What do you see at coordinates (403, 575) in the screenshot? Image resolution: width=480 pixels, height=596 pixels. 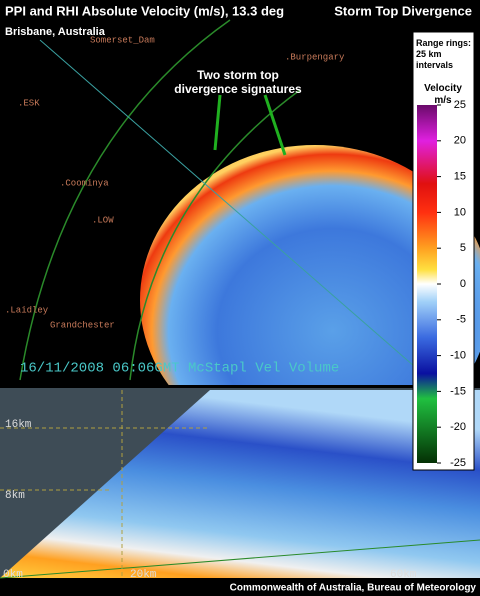 I see `rhi-label: 60km` at bounding box center [403, 575].